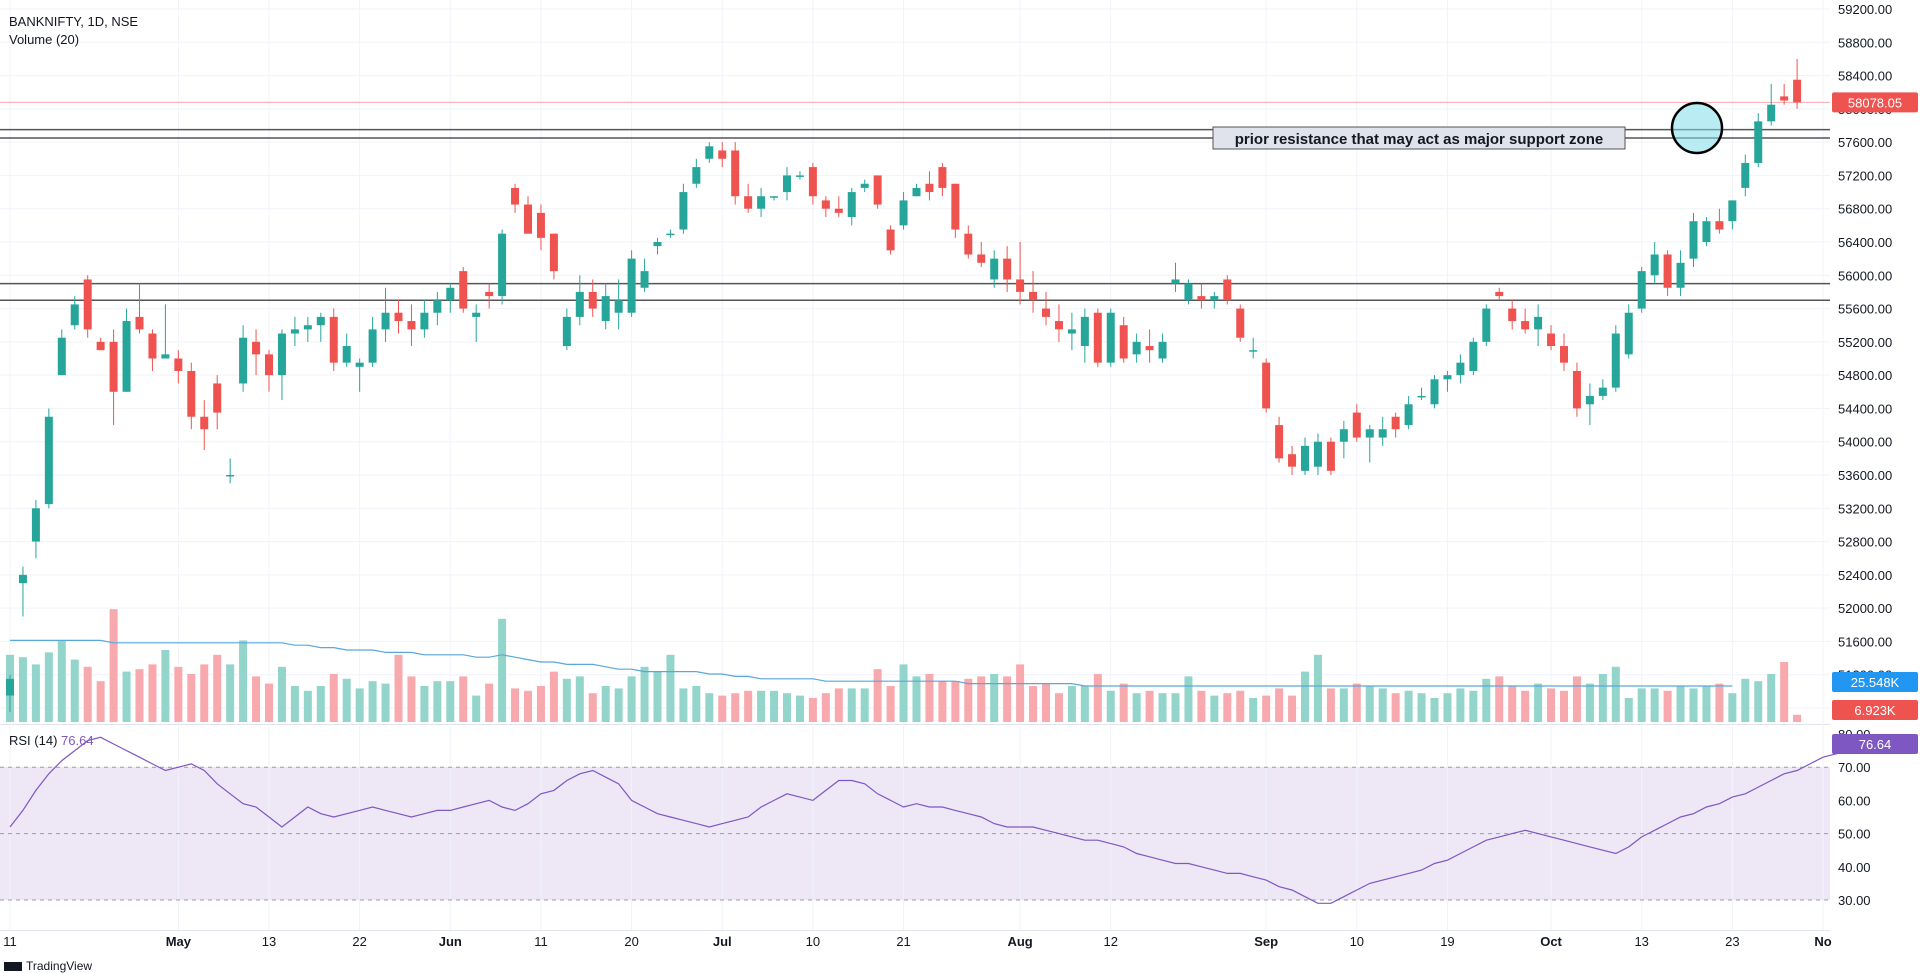  I want to click on price-tick-label: 58400.00, so click(1865, 76).